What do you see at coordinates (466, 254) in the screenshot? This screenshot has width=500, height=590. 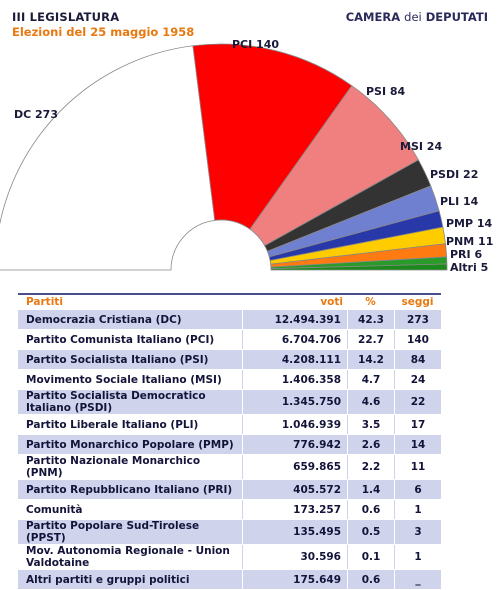 I see `slice-label-pri: PRI 6` at bounding box center [466, 254].